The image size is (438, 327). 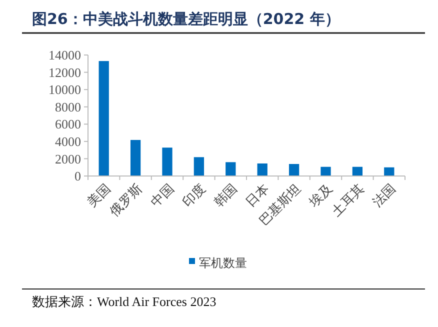 What do you see at coordinates (77, 176) in the screenshot?
I see `y-tick-label: 0` at bounding box center [77, 176].